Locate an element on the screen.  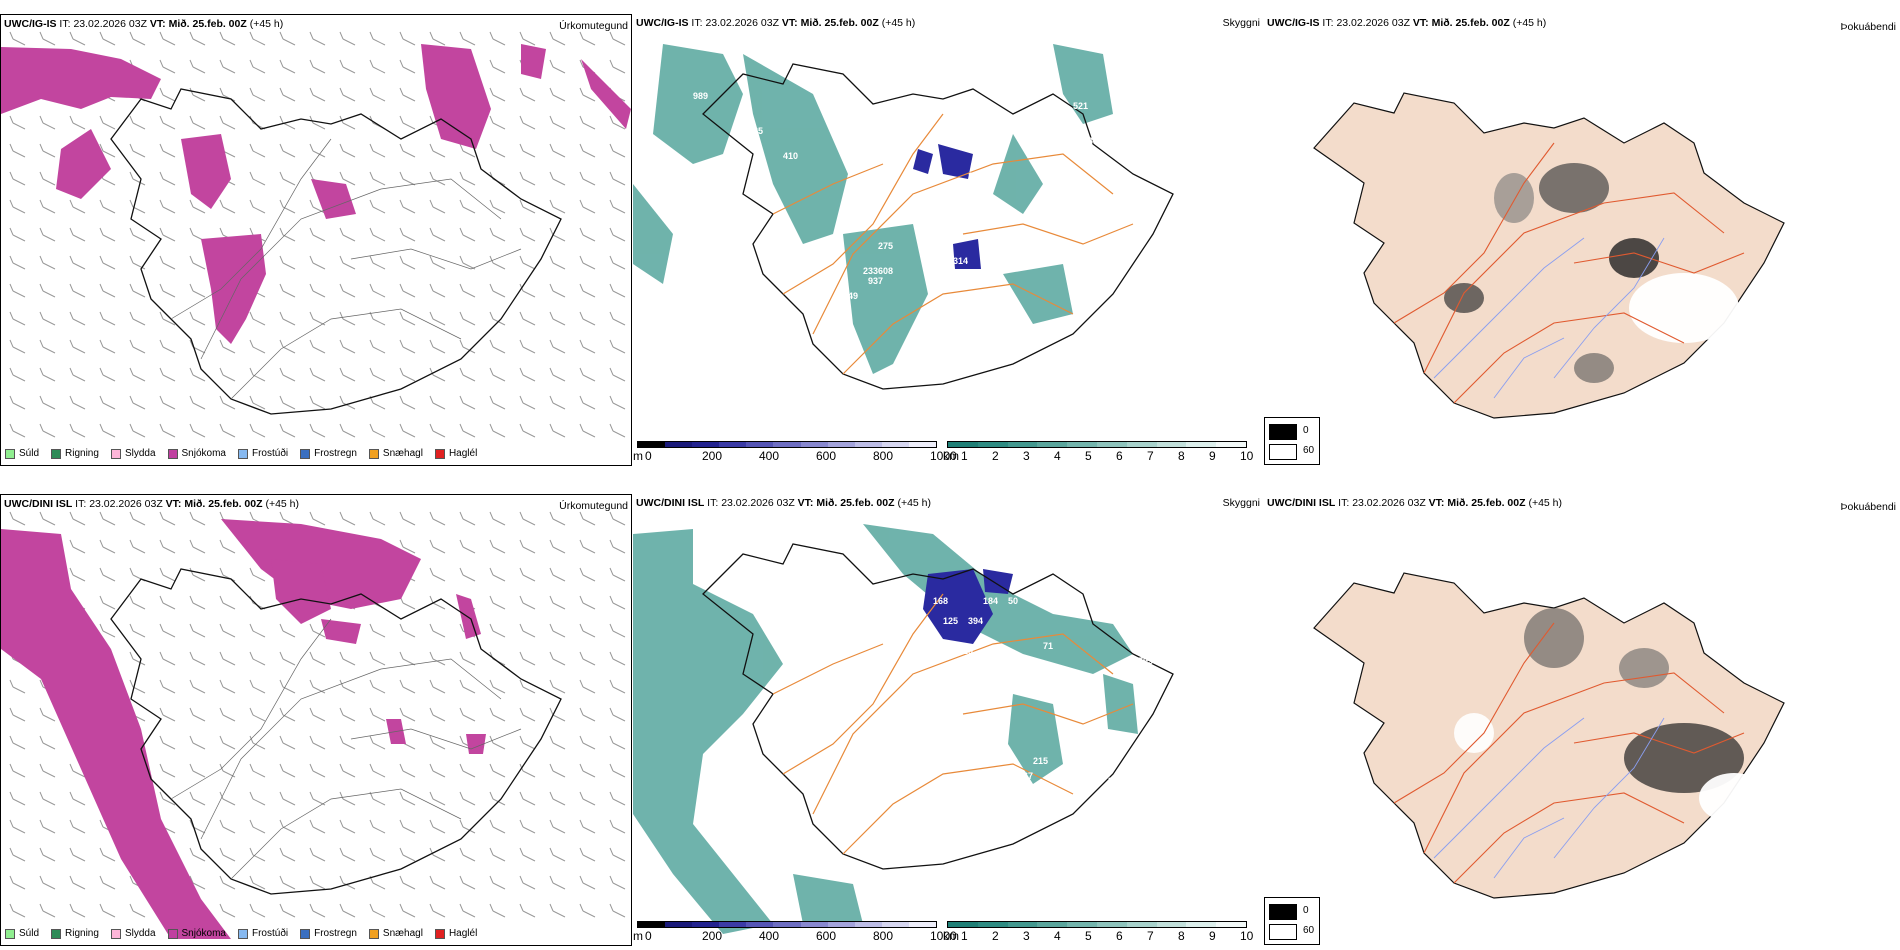
snow-area is located at coordinates (606, 94).